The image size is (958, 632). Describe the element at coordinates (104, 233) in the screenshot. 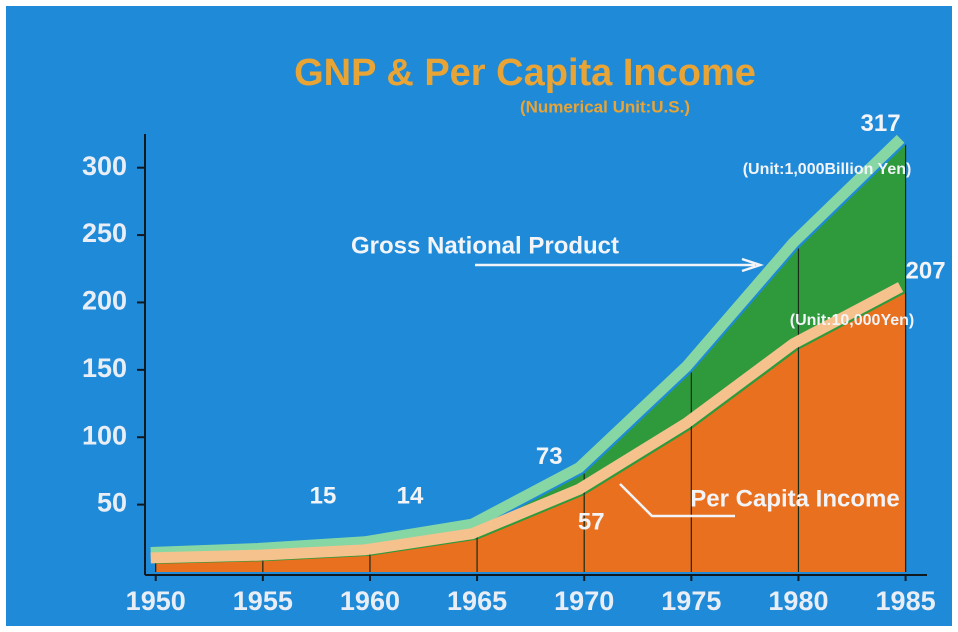

I see `y-tick-label: 250` at that location.